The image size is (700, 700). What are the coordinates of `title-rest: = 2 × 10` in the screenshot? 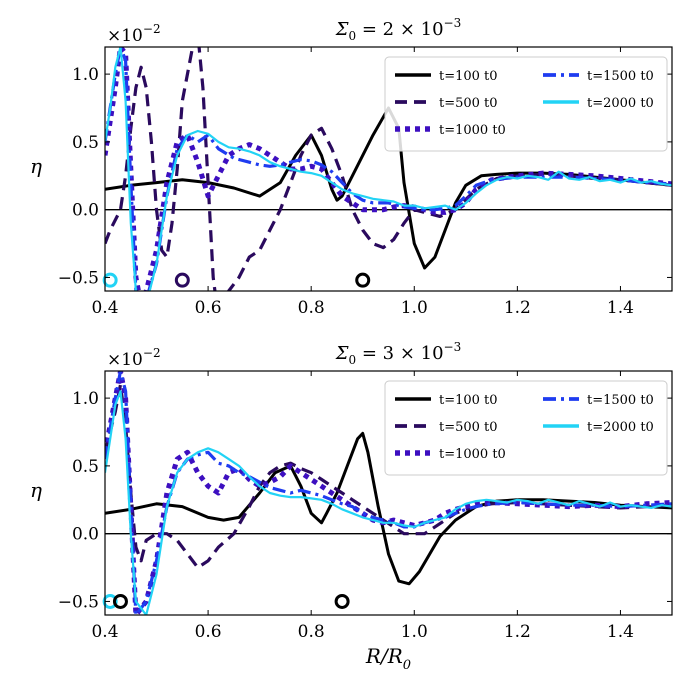 It's located at (399, 29).